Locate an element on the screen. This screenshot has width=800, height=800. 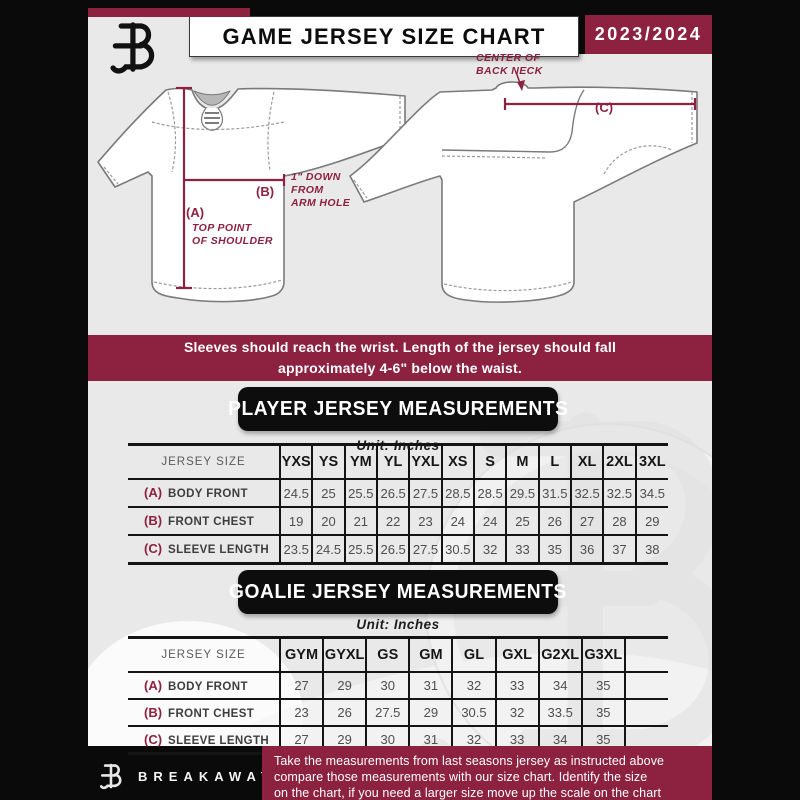
back-neck-arrowhead is located at coordinates (521, 85).